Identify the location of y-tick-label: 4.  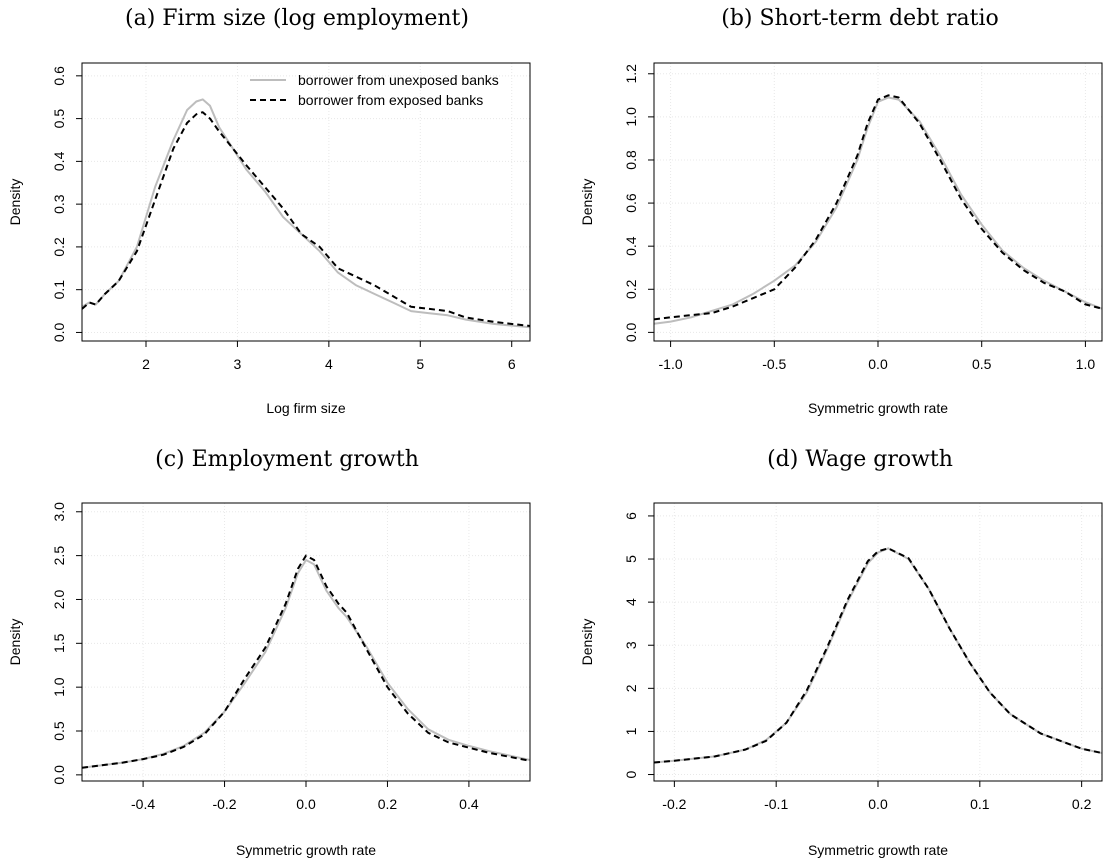
(631, 602).